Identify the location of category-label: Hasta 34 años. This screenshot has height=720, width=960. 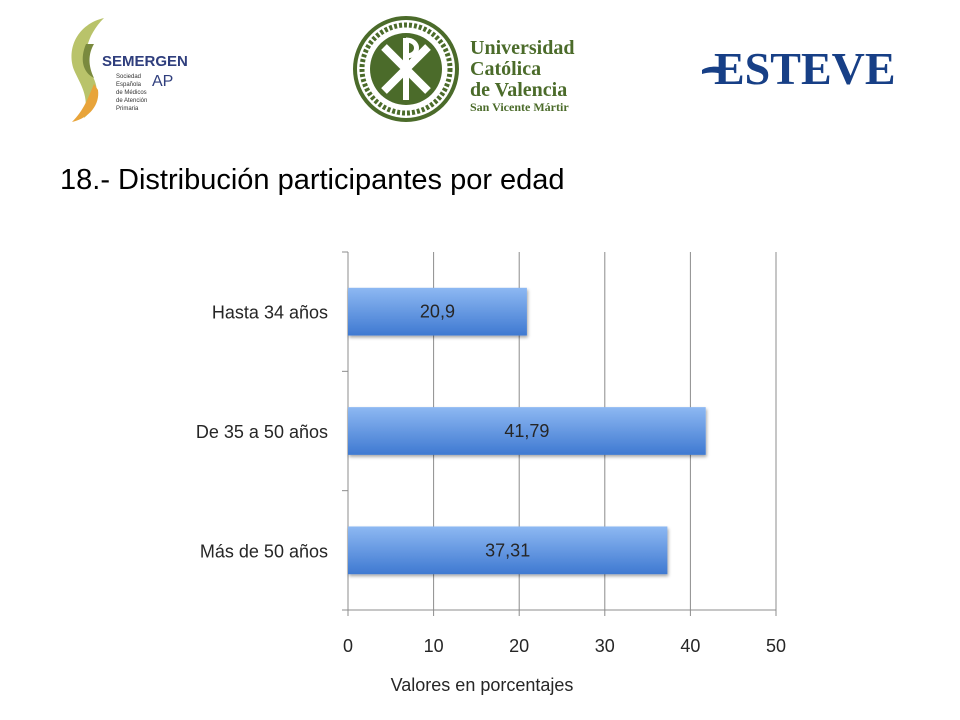
(270, 313).